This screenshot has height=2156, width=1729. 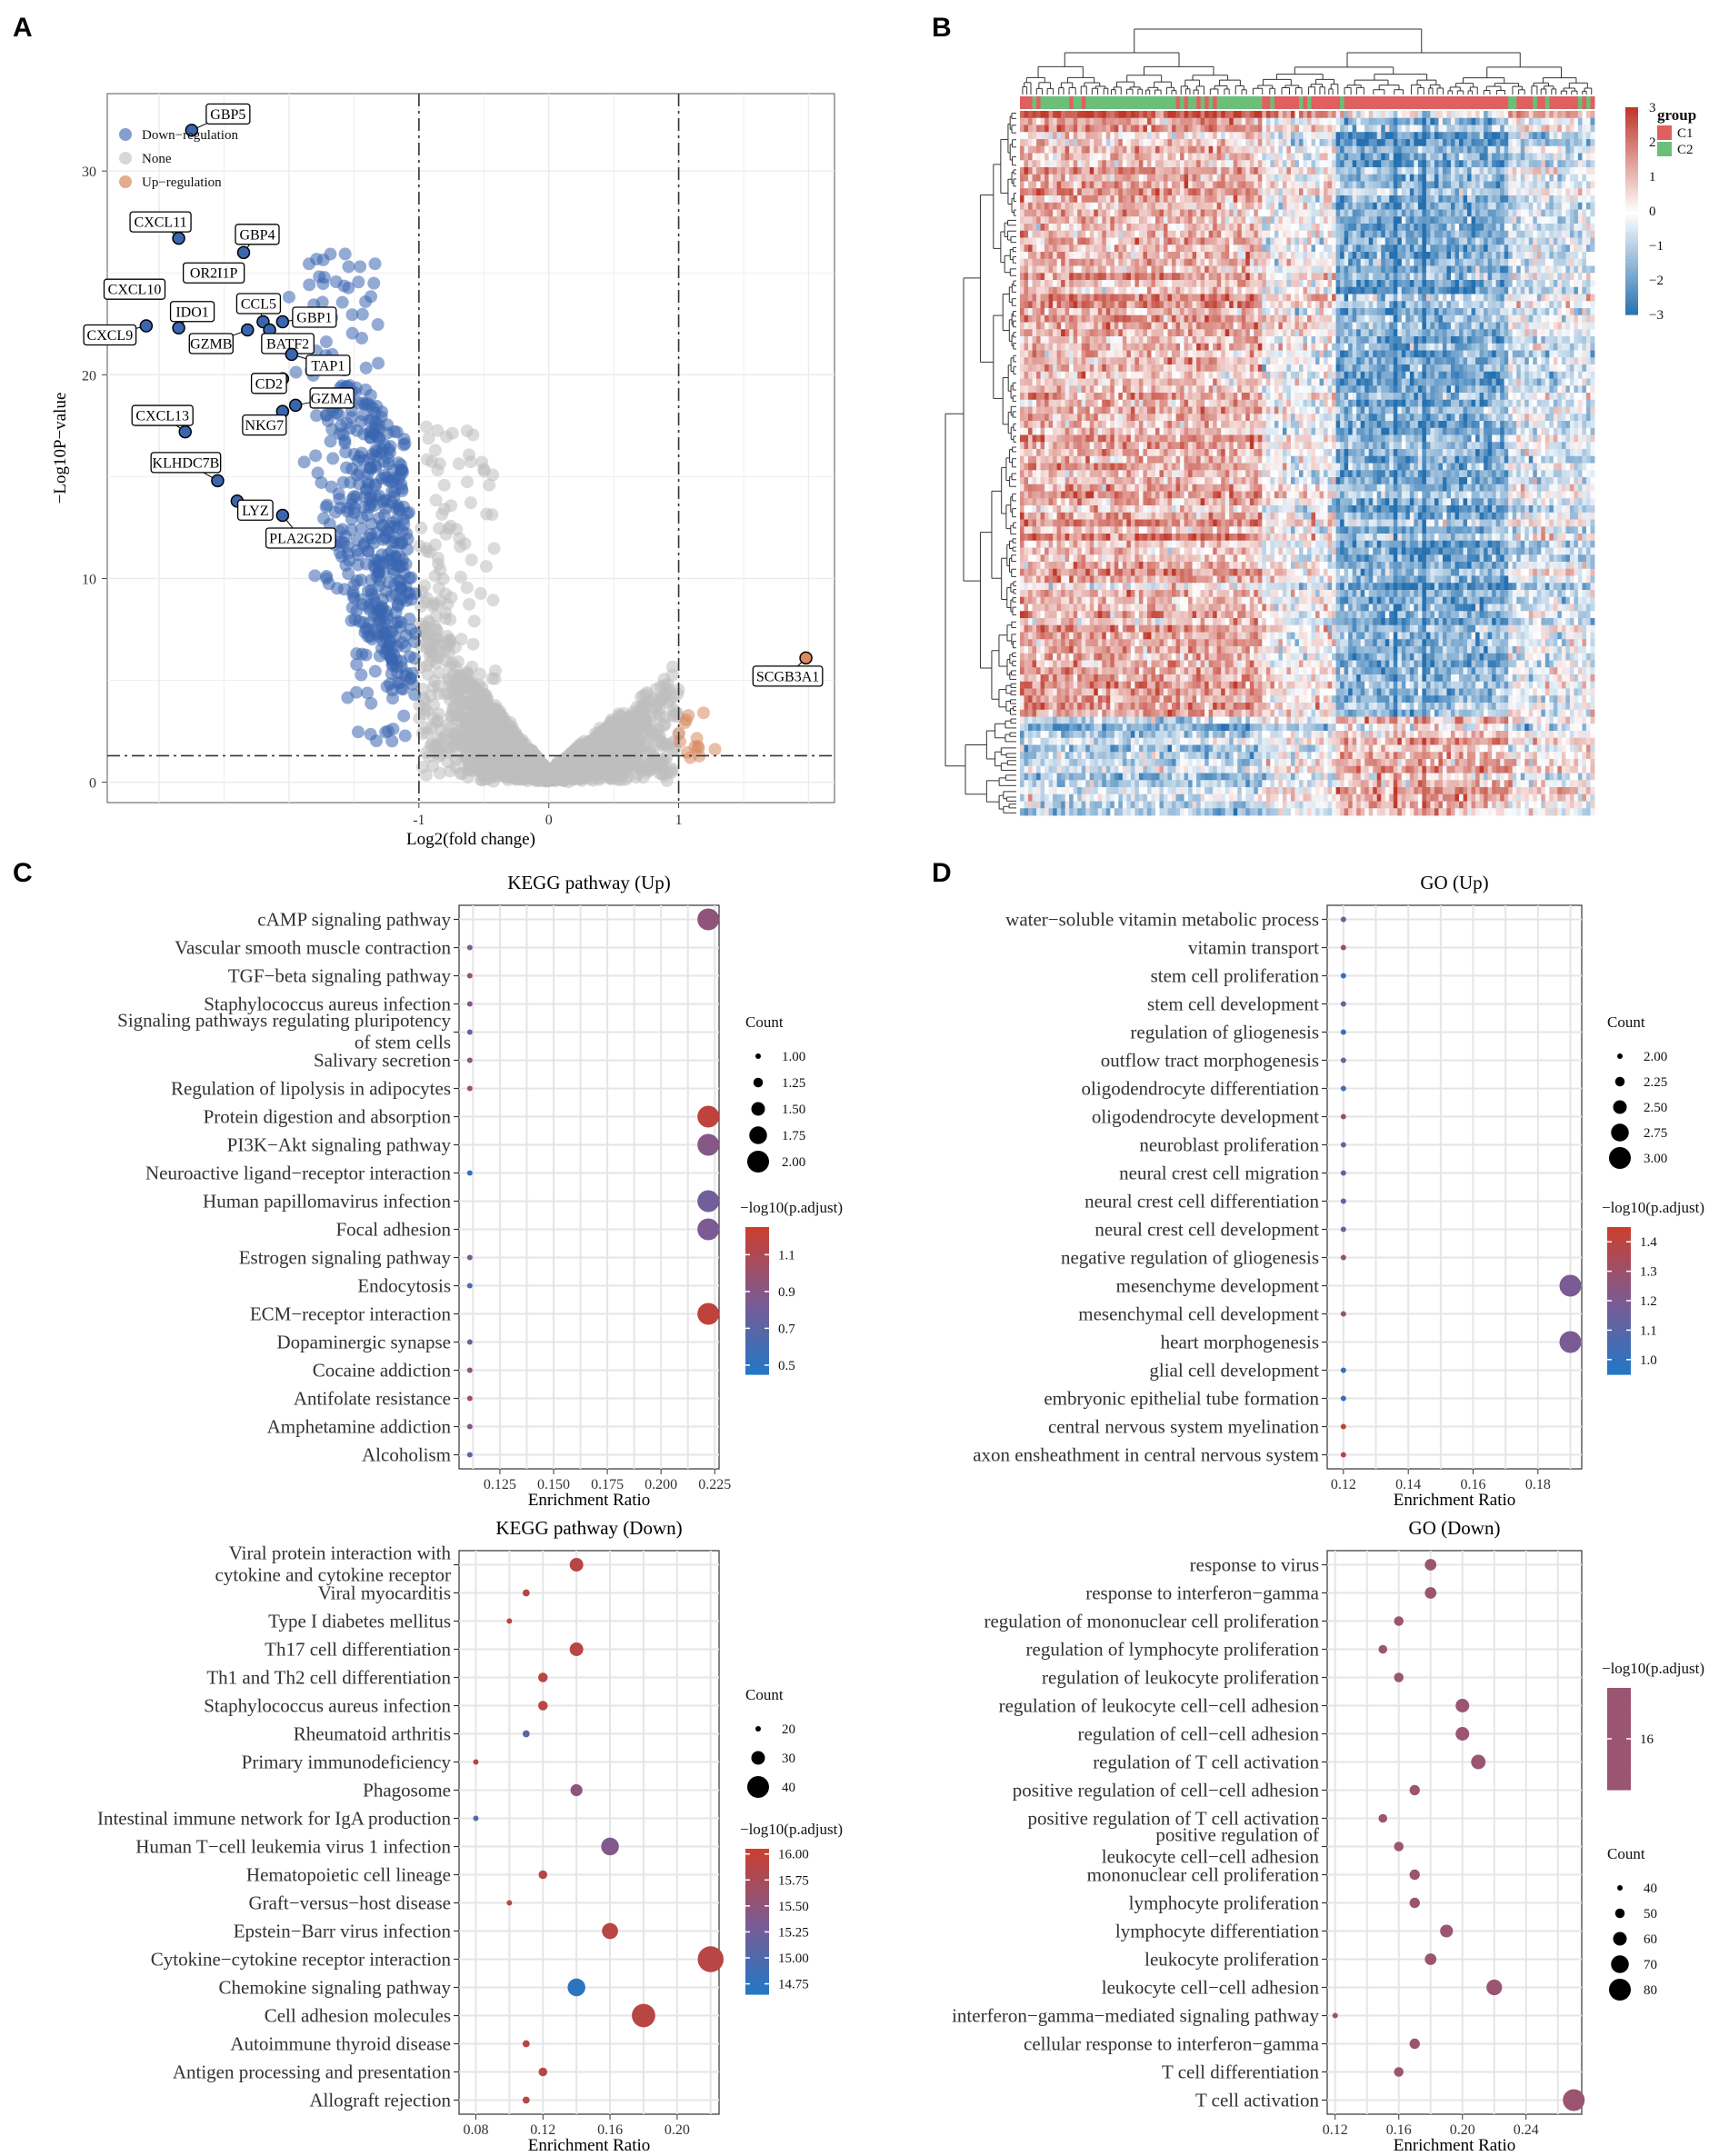 What do you see at coordinates (89, 172) in the screenshot?
I see `y-tick-label: 30` at bounding box center [89, 172].